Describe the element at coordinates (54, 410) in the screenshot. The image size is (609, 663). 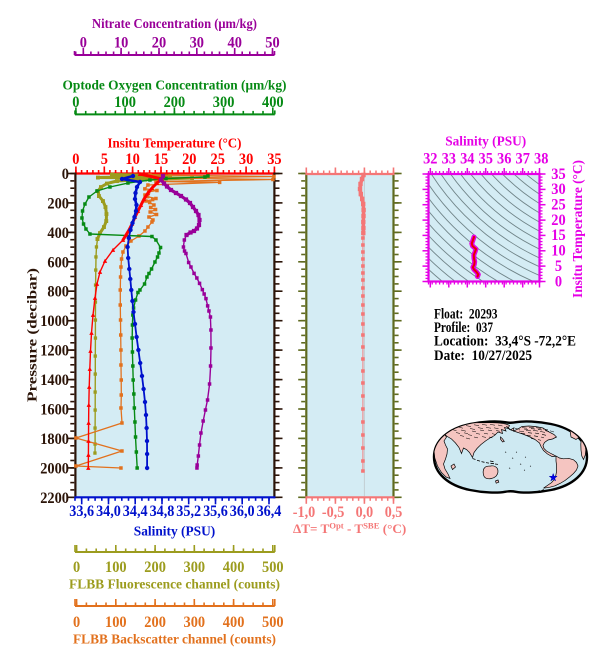
I see `svg-text: 1600` at that location.